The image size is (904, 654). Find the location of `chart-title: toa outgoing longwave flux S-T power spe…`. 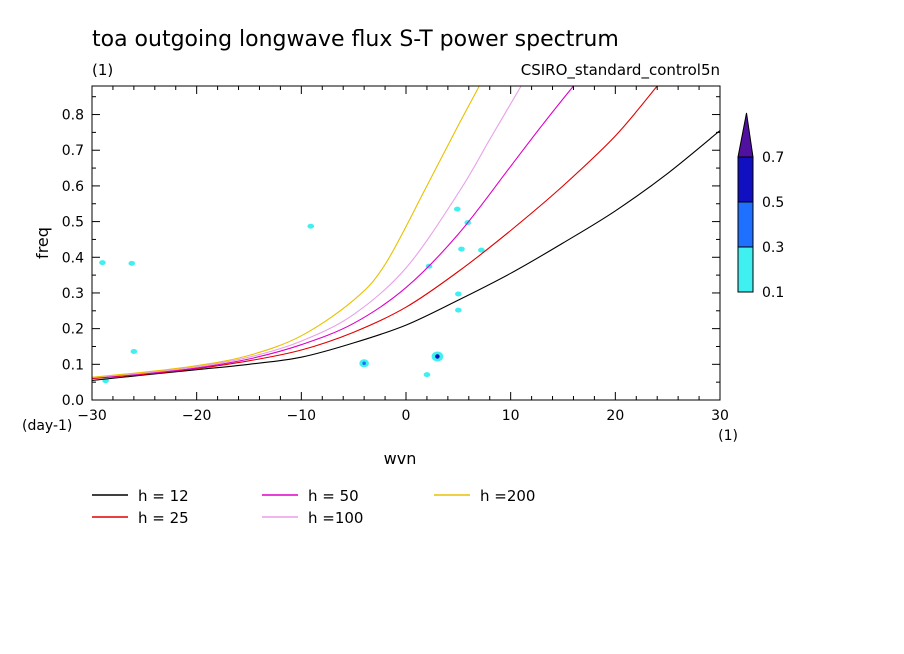

chart-title: toa outgoing longwave flux S-T power spe… is located at coordinates (355, 39).